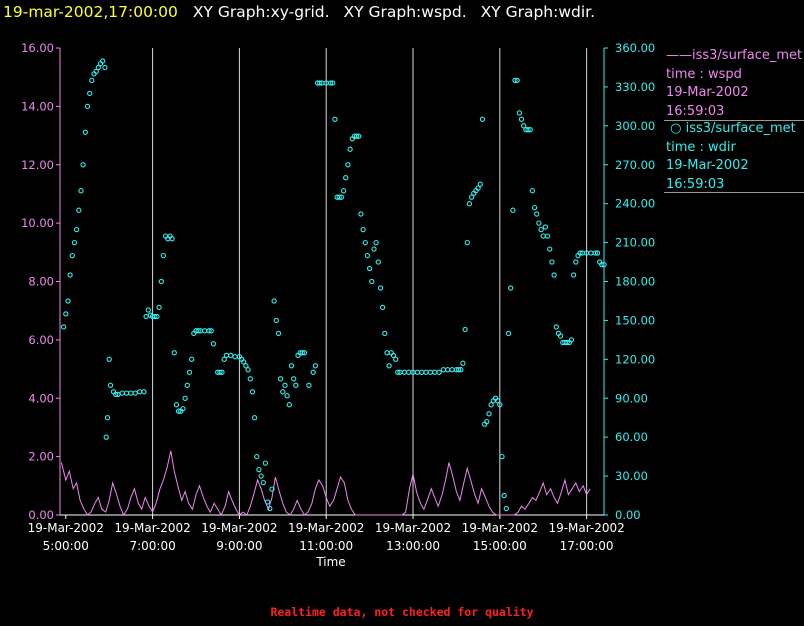 The image size is (804, 626). Describe the element at coordinates (261, 12) in the screenshot. I see `graph-name-xy-grid: XY Graph:xy-grid.` at that location.